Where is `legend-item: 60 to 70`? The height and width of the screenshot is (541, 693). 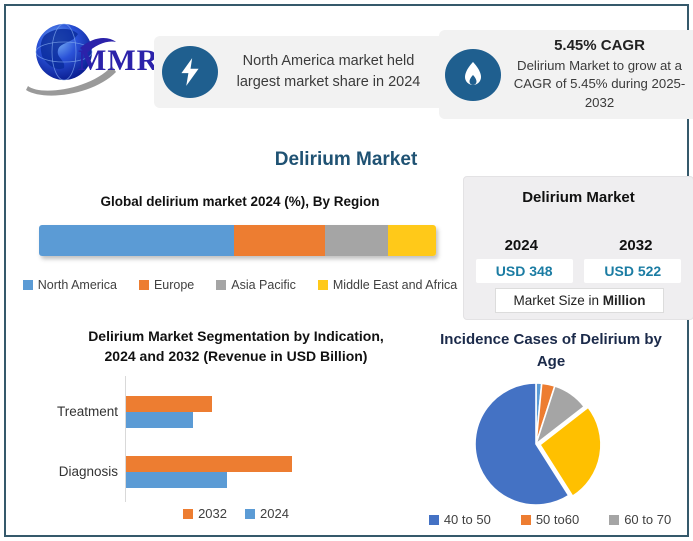 legend-item: 60 to 70 is located at coordinates (640, 519).